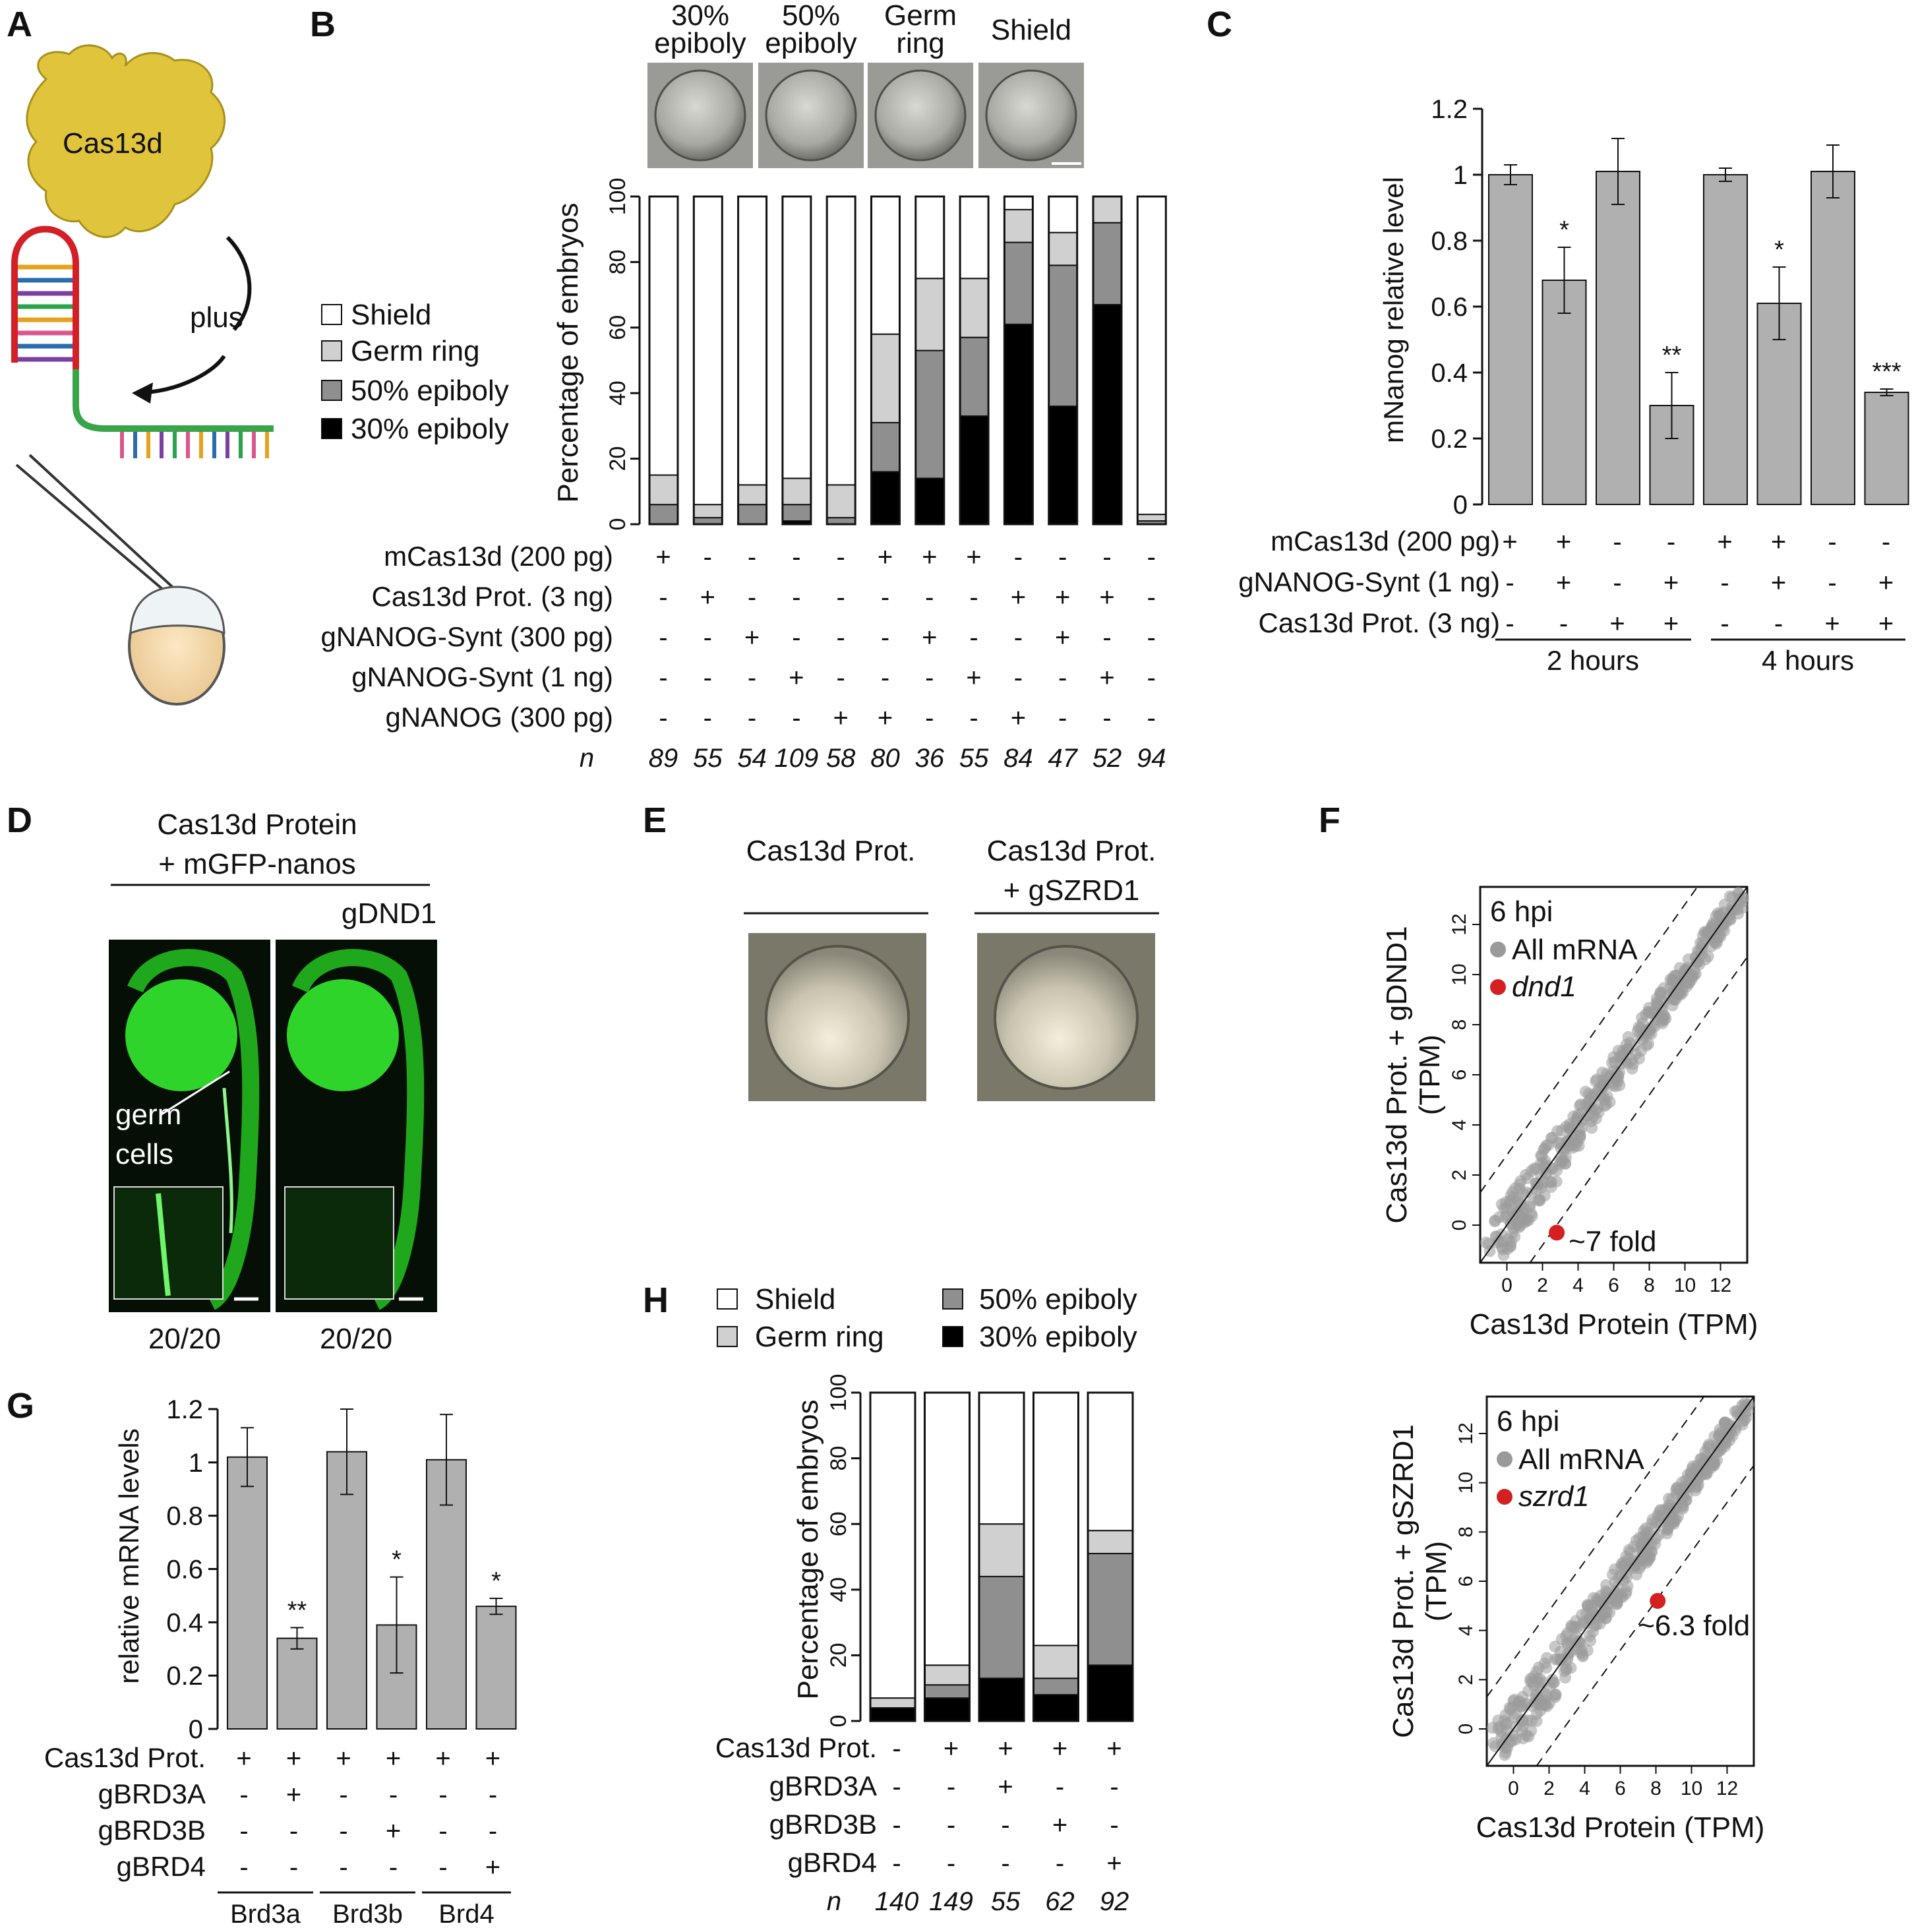 The height and width of the screenshot is (1932, 1916). Describe the element at coordinates (1058, 1299) in the screenshot. I see `legend-h-50-epiboly: 50% epiboly` at that location.